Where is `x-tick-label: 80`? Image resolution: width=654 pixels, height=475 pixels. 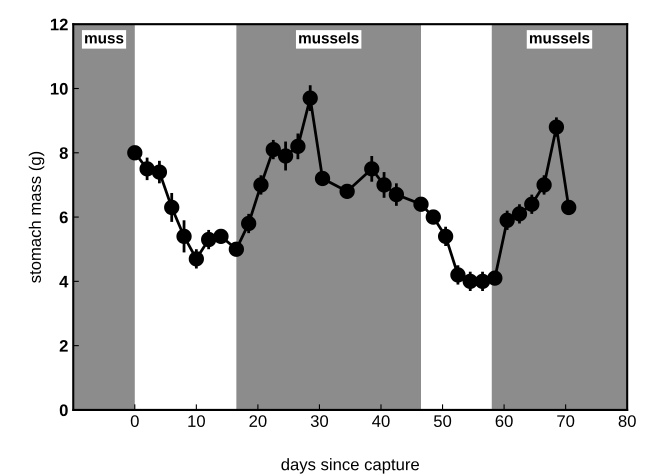
x-tick-label: 80 is located at coordinates (627, 421).